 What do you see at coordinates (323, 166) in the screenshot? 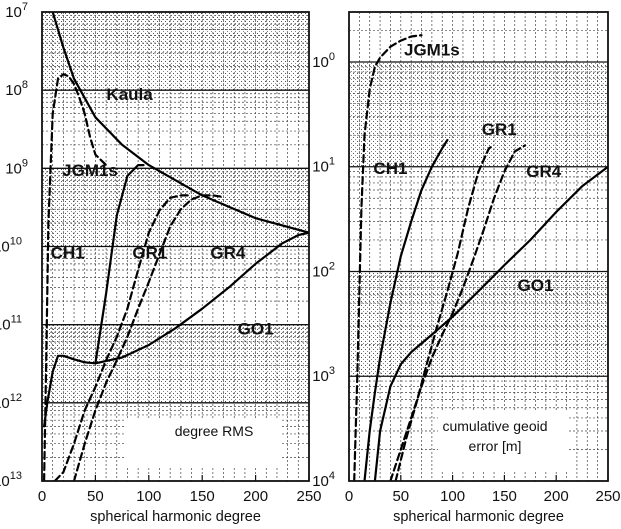
I see `y-tick-label: 10¹` at bounding box center [323, 166].